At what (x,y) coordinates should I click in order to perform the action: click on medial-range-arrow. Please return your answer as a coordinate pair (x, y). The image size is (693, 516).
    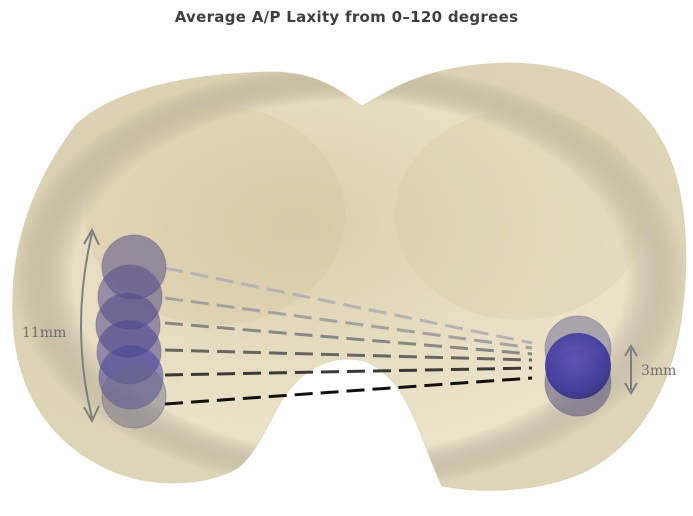
    Looking at the image, I should click on (90, 325).